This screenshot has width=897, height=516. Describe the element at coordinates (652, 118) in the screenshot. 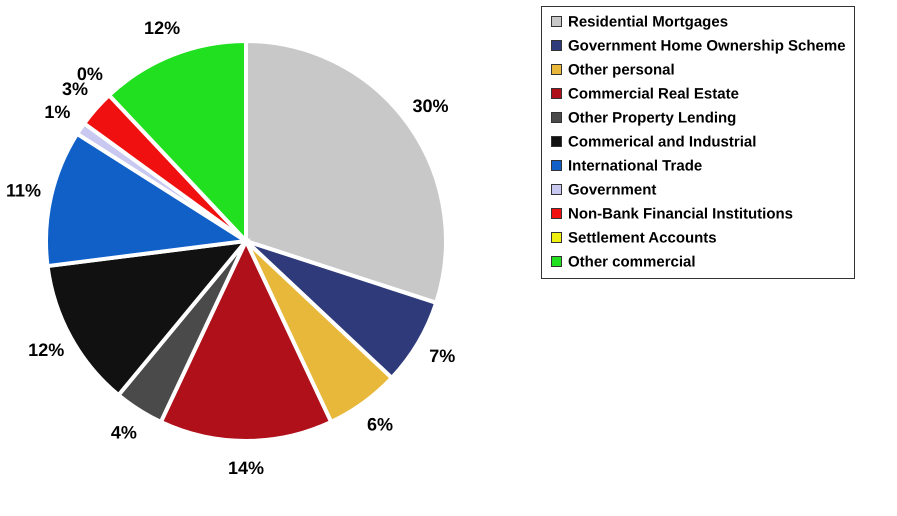

I see `legend-label: Other Property Lending` at that location.